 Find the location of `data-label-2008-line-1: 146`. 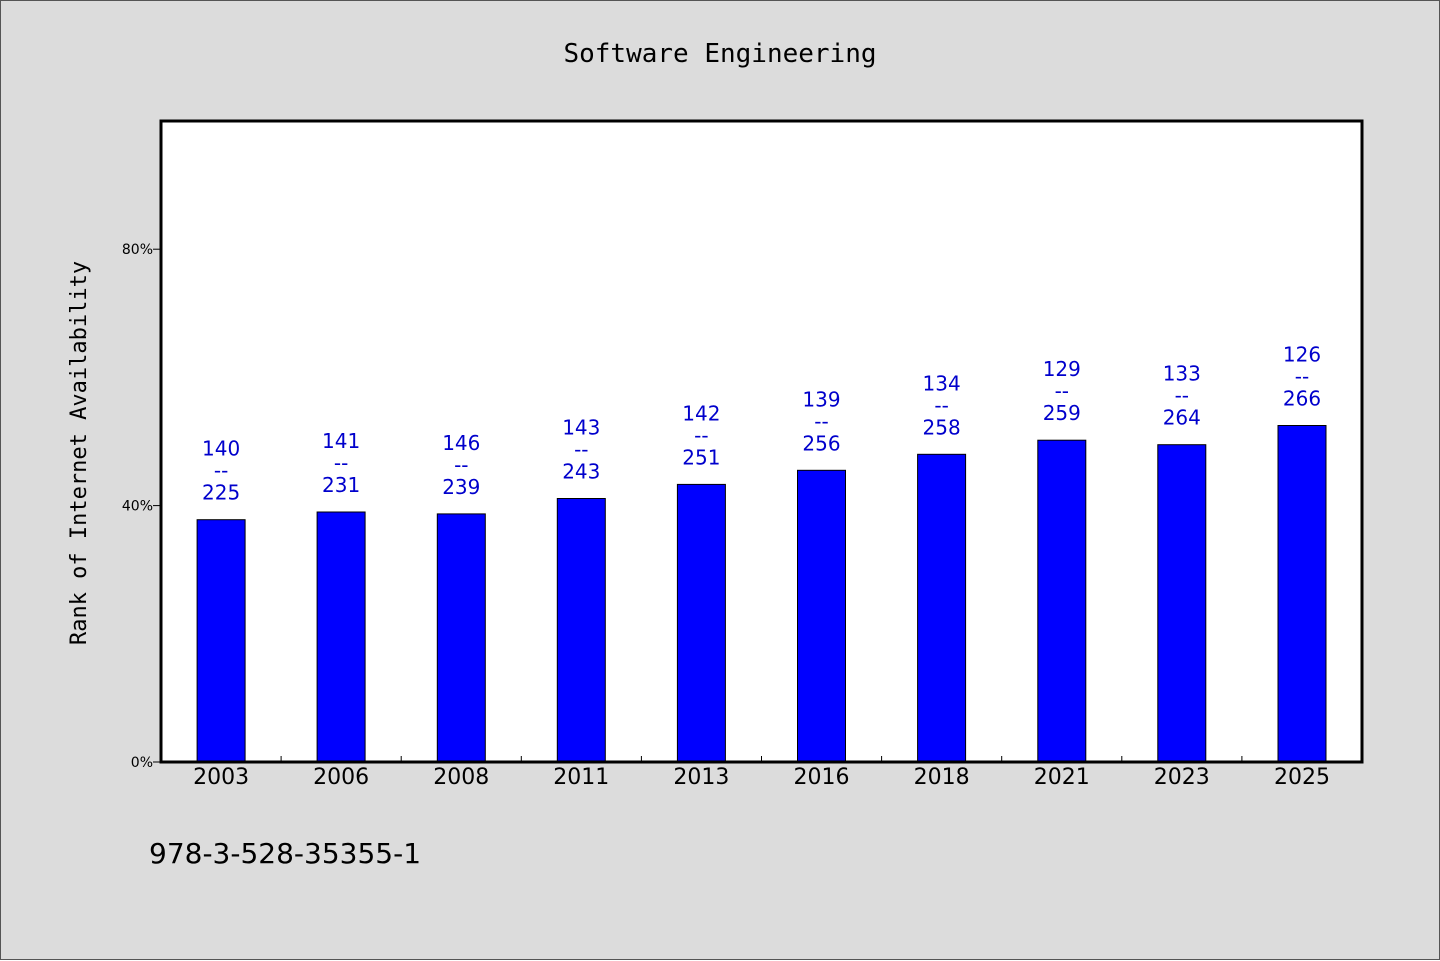

data-label-2008-line-1: 146 is located at coordinates (461, 443).